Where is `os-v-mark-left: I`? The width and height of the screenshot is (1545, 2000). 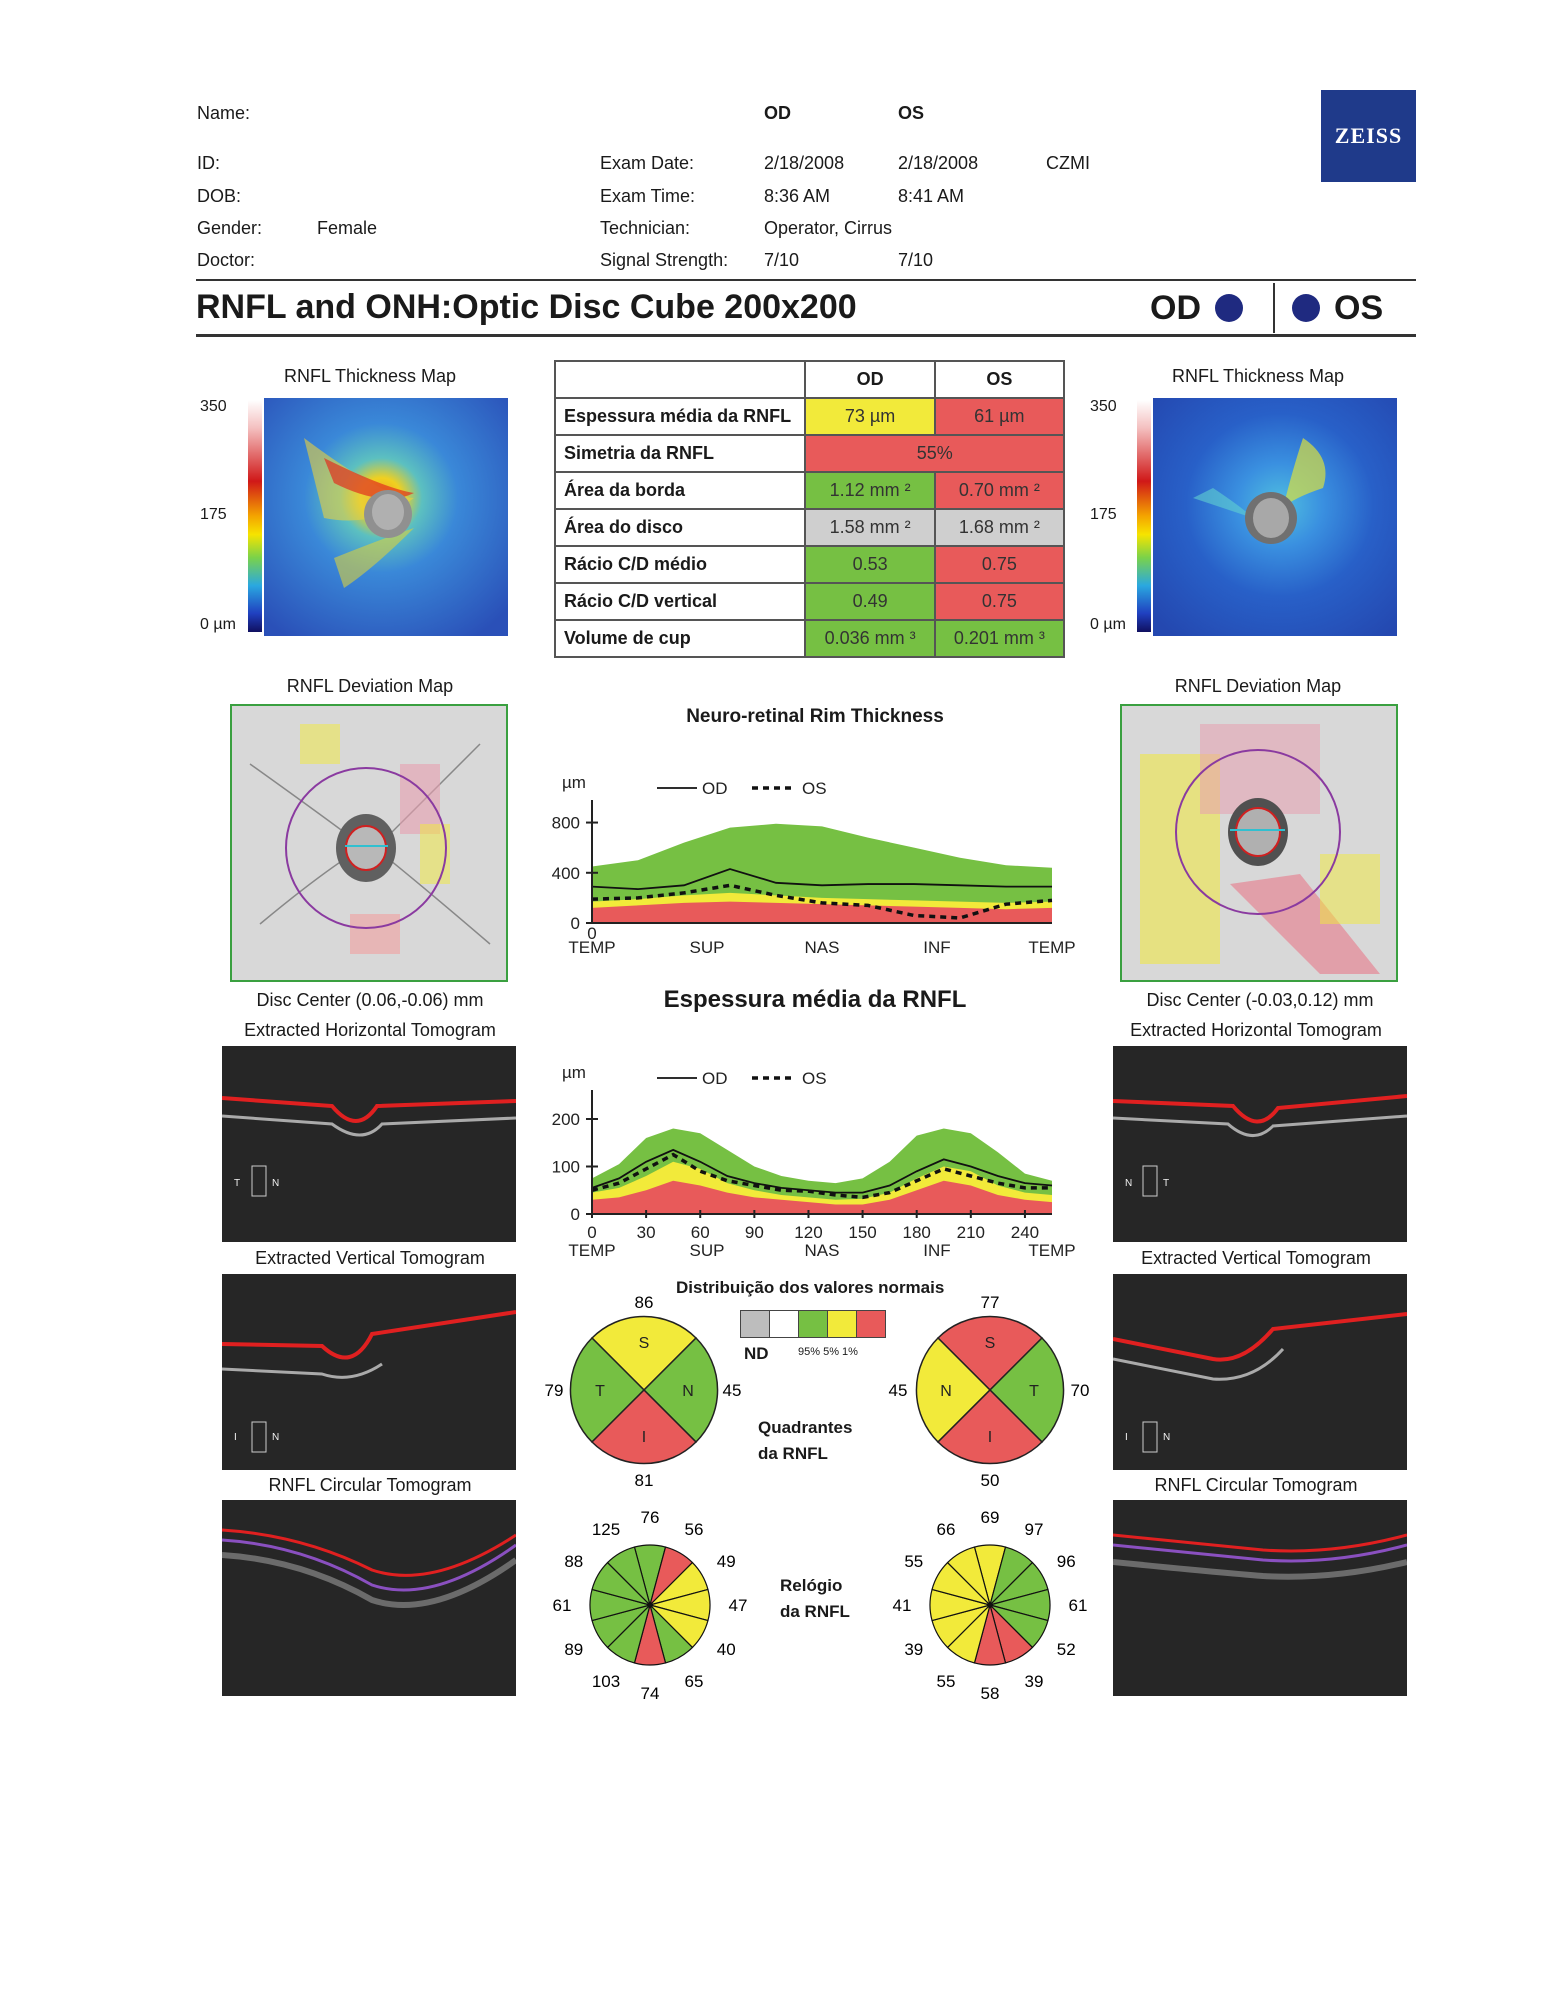
os-v-mark-left: I is located at coordinates (1126, 1437).